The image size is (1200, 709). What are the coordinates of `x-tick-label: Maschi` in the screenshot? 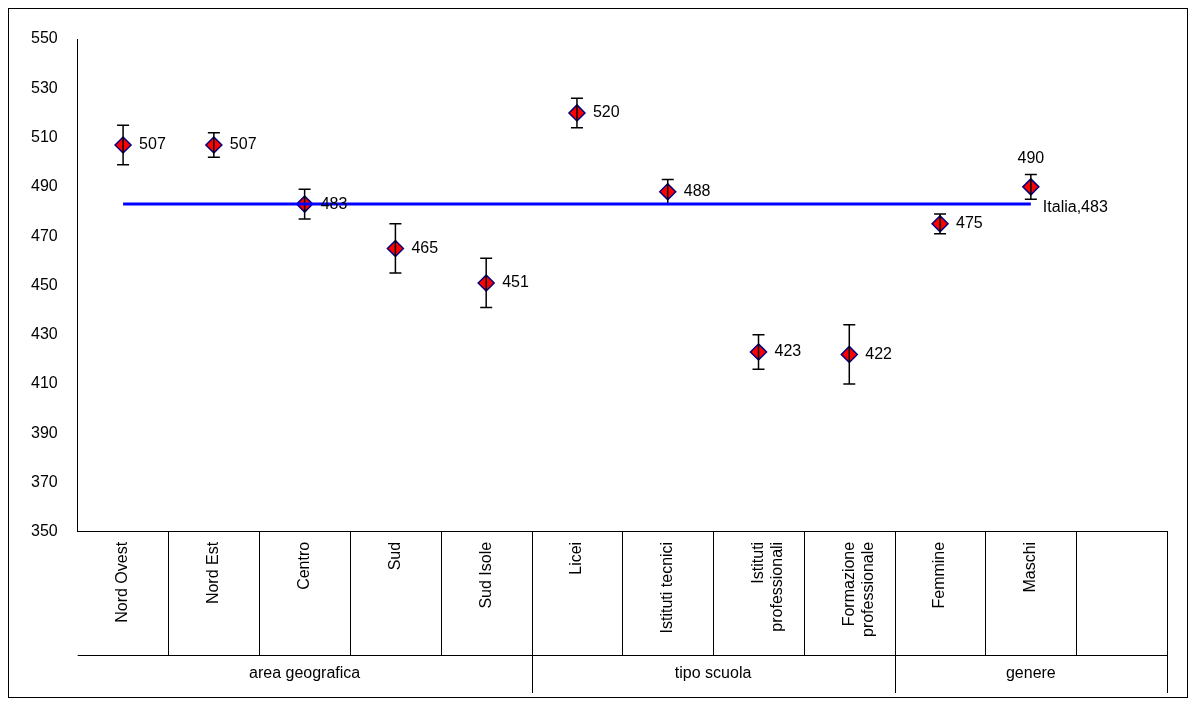 It's located at (1030, 567).